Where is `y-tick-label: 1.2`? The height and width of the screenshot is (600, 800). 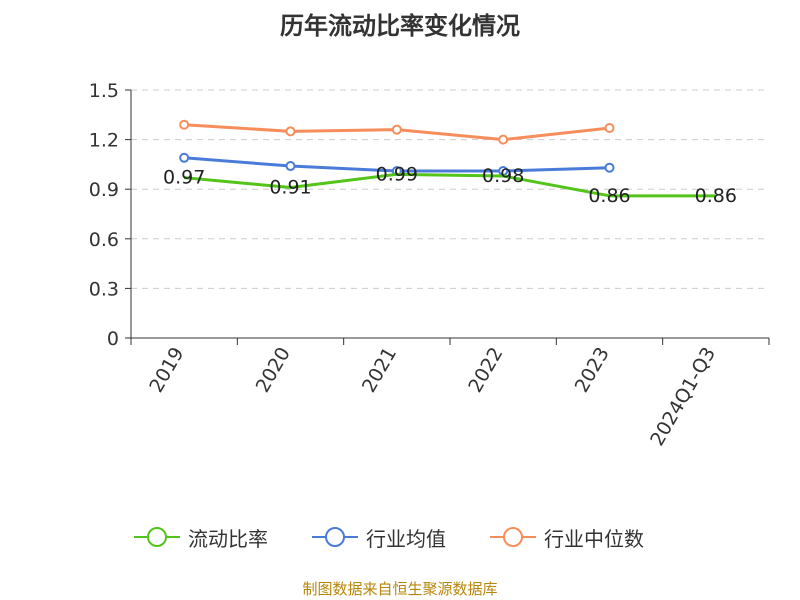 y-tick-label: 1.2 is located at coordinates (104, 141).